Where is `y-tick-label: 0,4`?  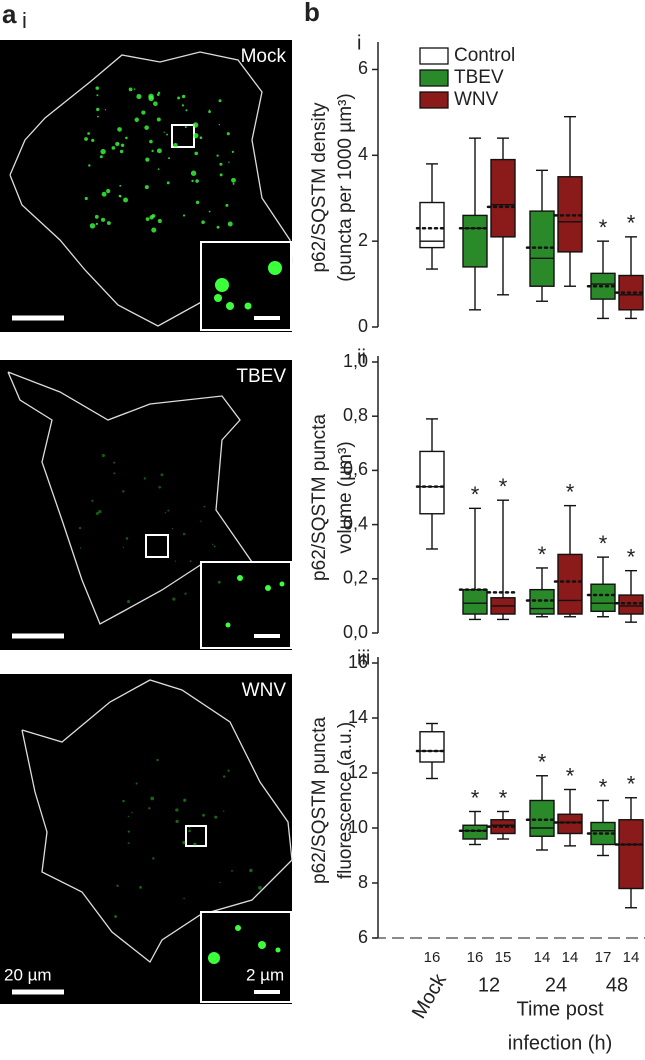 y-tick-label: 0,4 is located at coordinates (355, 523).